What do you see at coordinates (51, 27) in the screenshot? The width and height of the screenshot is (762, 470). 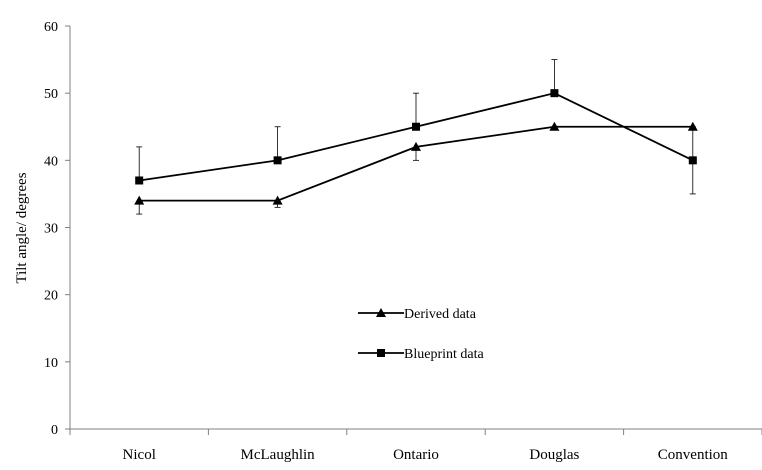 I see `y-tick-label: 60` at bounding box center [51, 27].